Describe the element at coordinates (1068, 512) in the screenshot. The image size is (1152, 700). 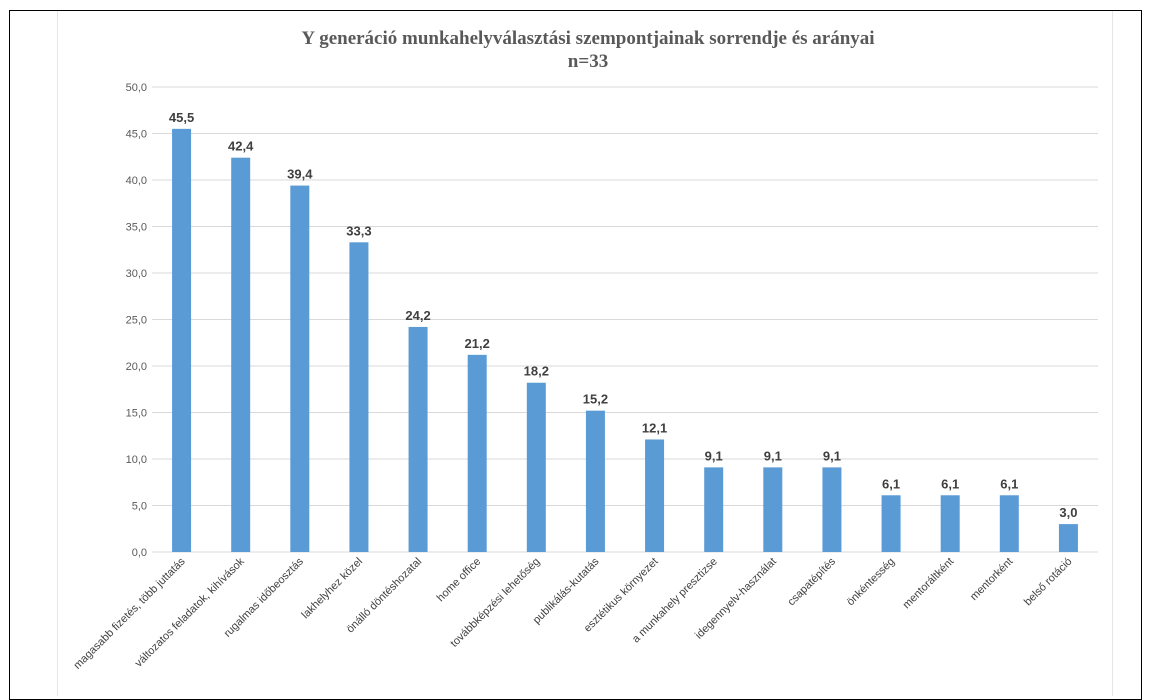
I see `data-label: 3,0` at that location.